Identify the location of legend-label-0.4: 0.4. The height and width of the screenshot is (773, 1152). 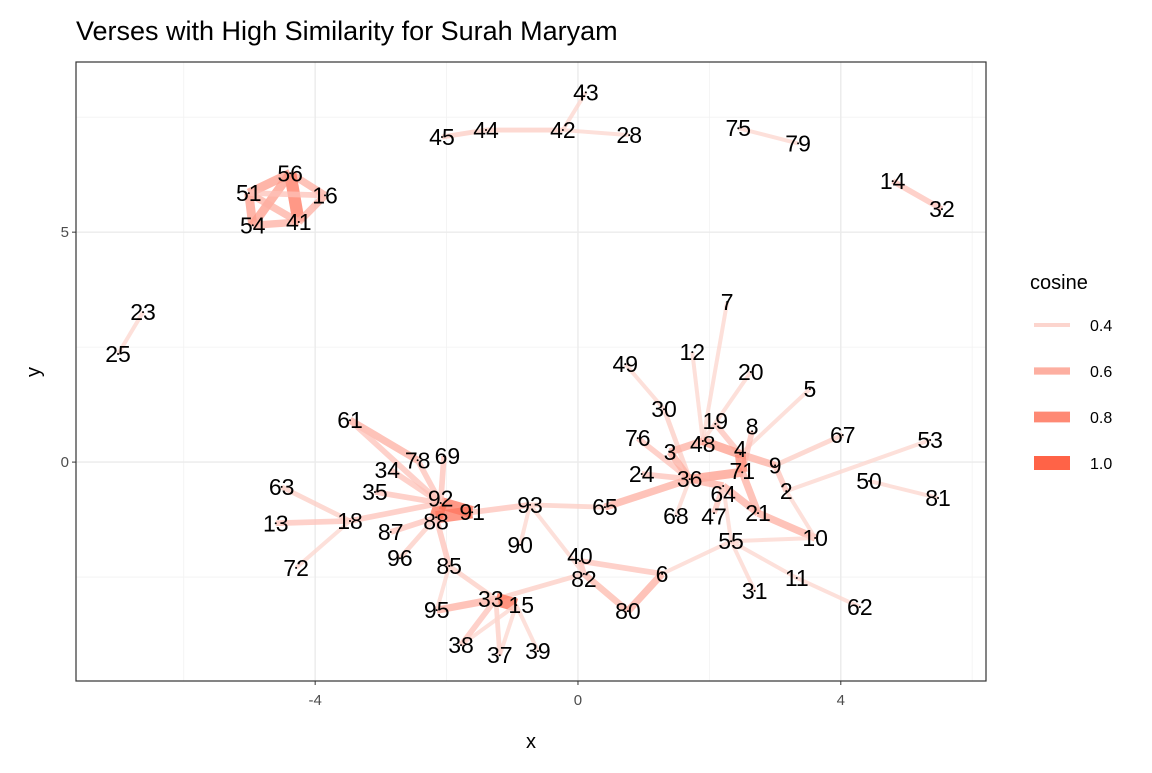
(1101, 326).